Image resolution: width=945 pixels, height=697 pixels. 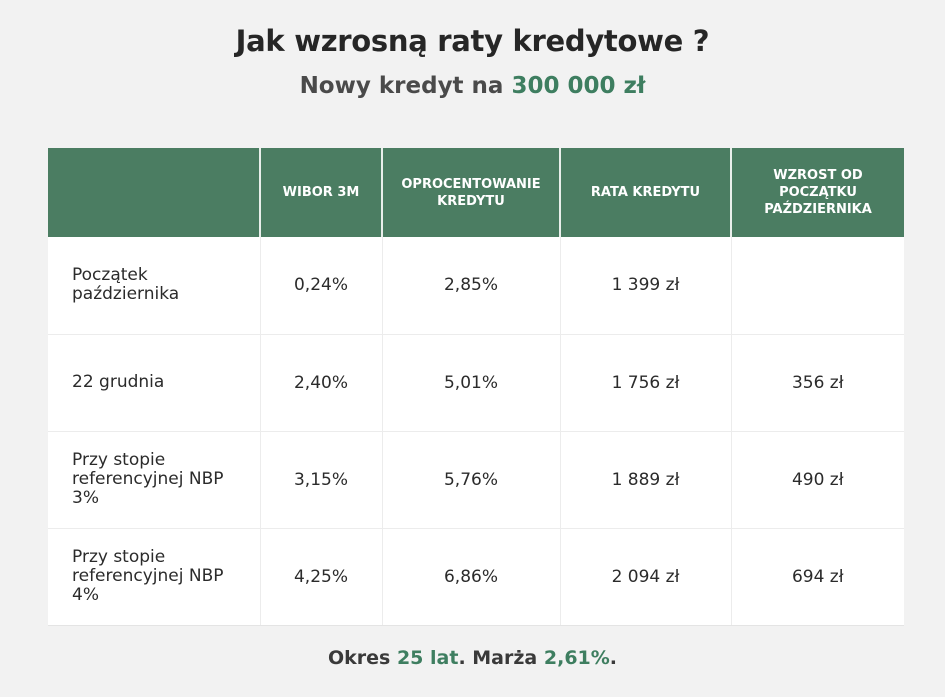 What do you see at coordinates (817, 286) in the screenshot?
I see `cell-increase` at bounding box center [817, 286].